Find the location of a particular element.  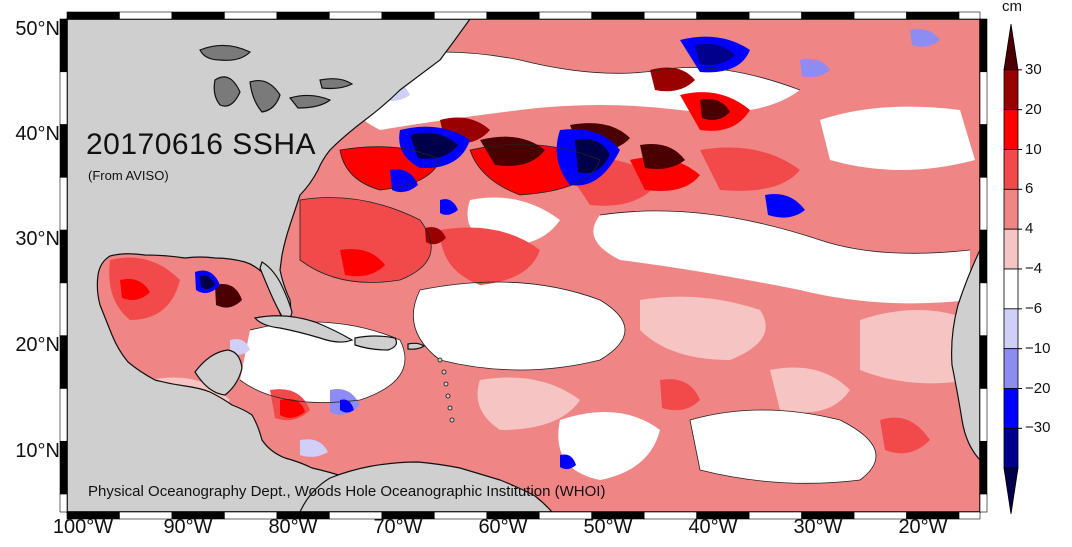

colorbar-unit: cm is located at coordinates (1012, 7).